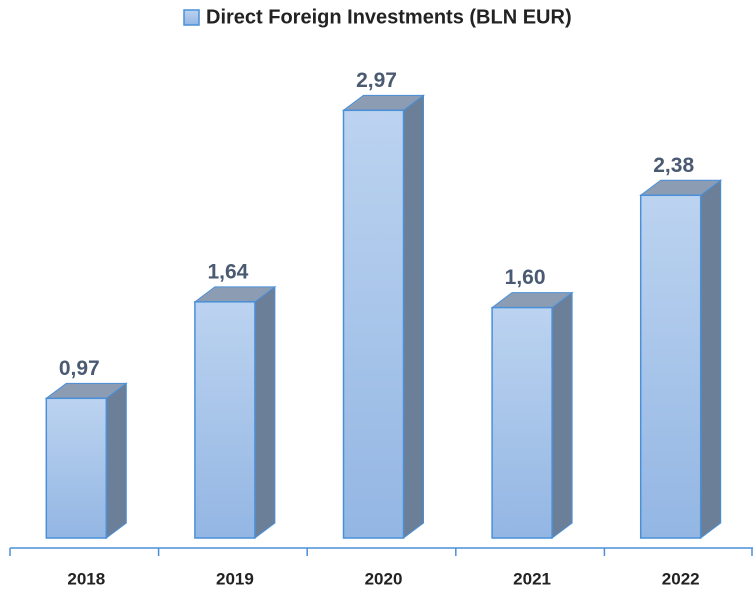 The width and height of the screenshot is (753, 593). Describe the element at coordinates (384, 578) in the screenshot. I see `x-tick-label: 2020` at that location.